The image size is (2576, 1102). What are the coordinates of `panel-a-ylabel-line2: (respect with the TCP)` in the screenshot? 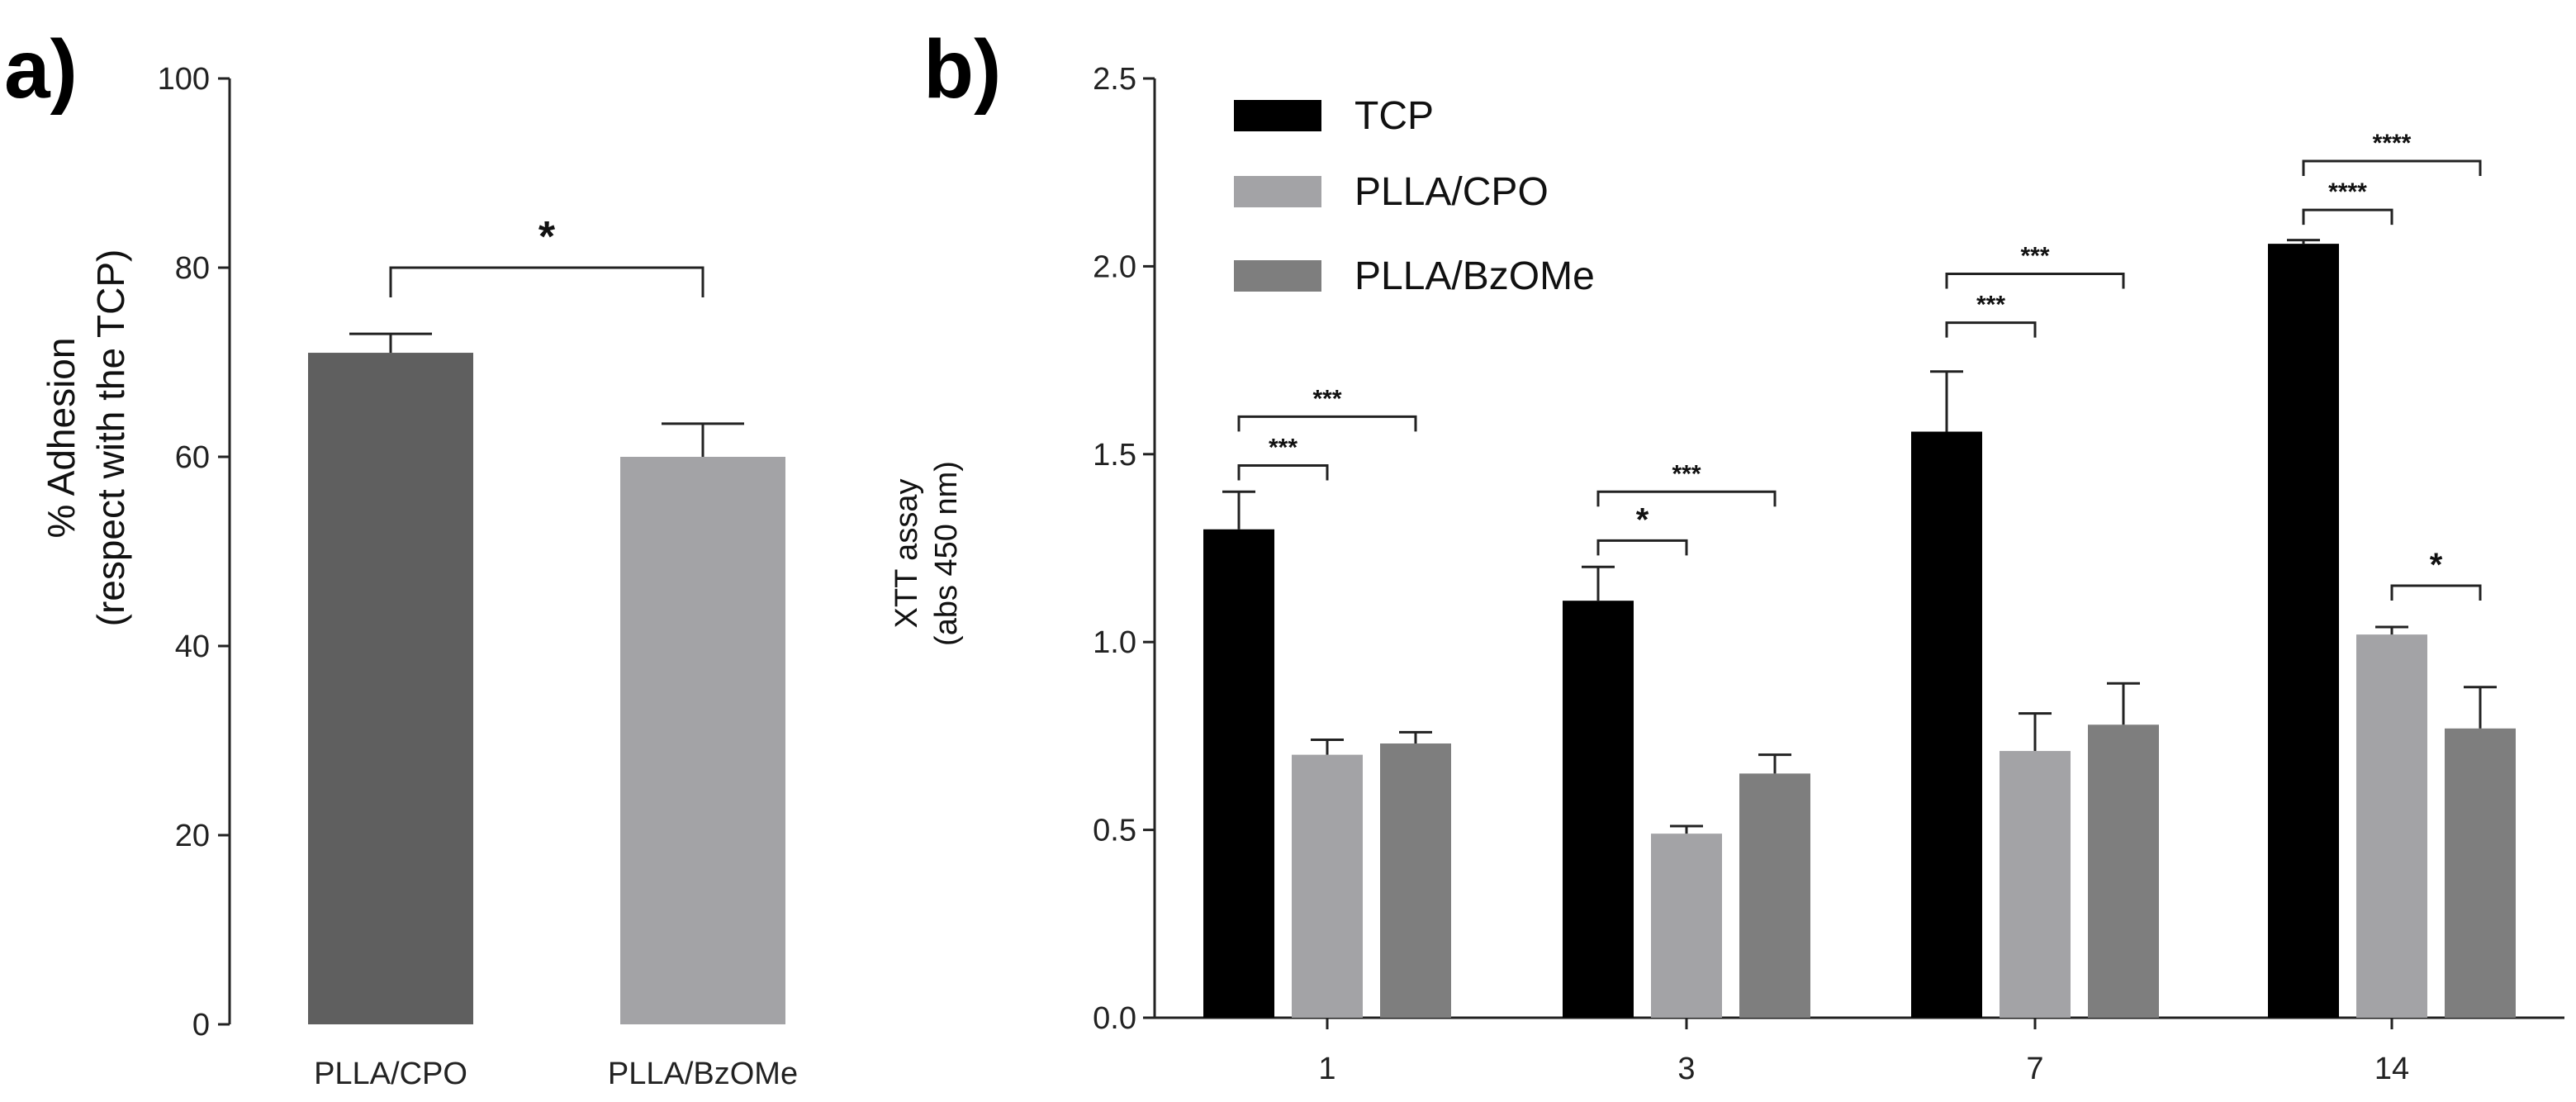 It's located at (110, 438).